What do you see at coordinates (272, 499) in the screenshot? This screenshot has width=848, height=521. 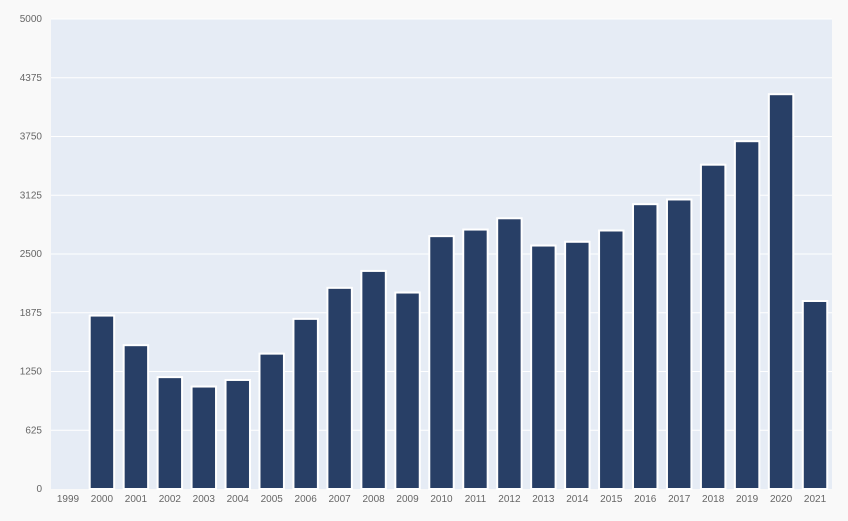 I see `x-tick-label: 2005` at bounding box center [272, 499].